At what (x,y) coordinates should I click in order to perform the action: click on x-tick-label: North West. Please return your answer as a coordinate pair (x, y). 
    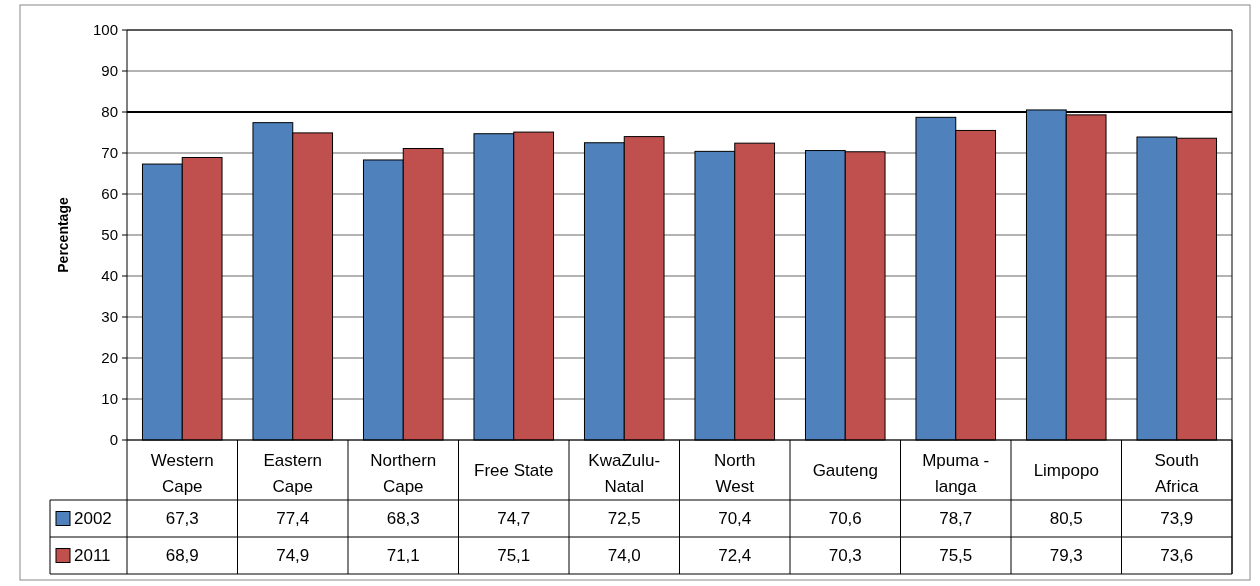
    Looking at the image, I should click on (734, 473).